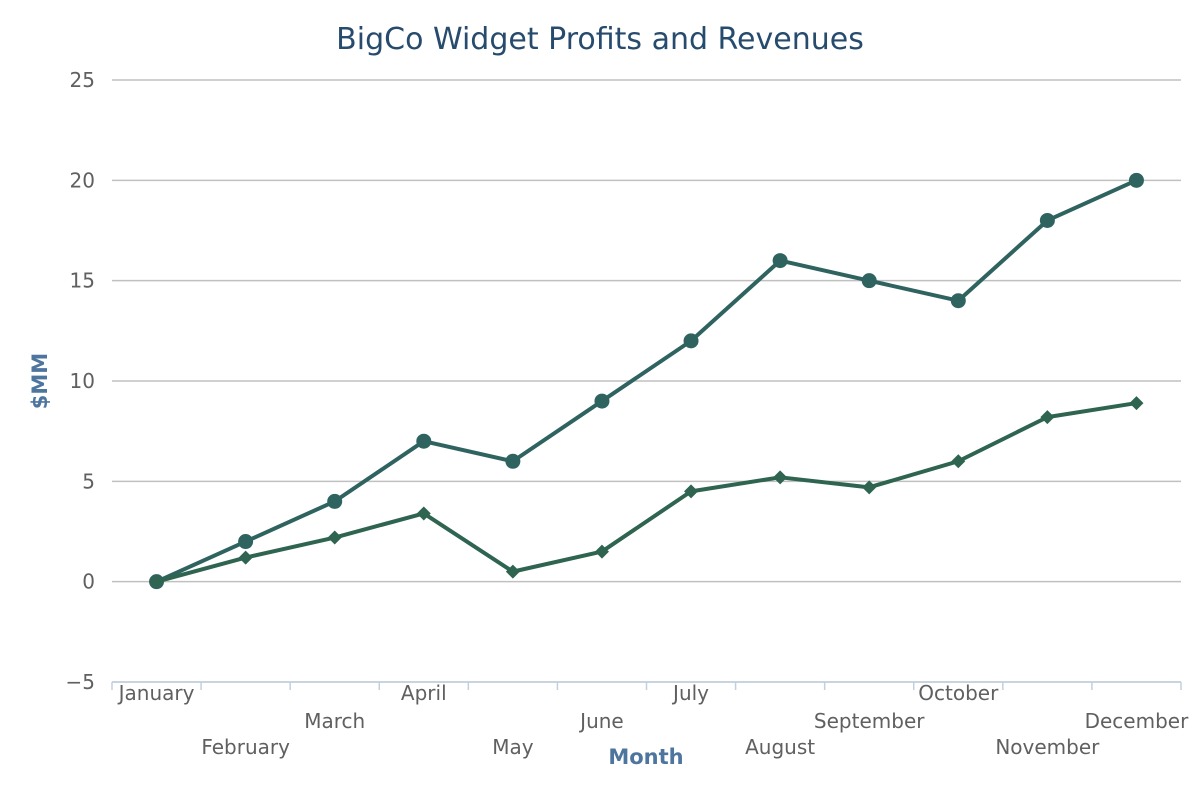  I want to click on y-tick-label: 15, so click(82, 281).